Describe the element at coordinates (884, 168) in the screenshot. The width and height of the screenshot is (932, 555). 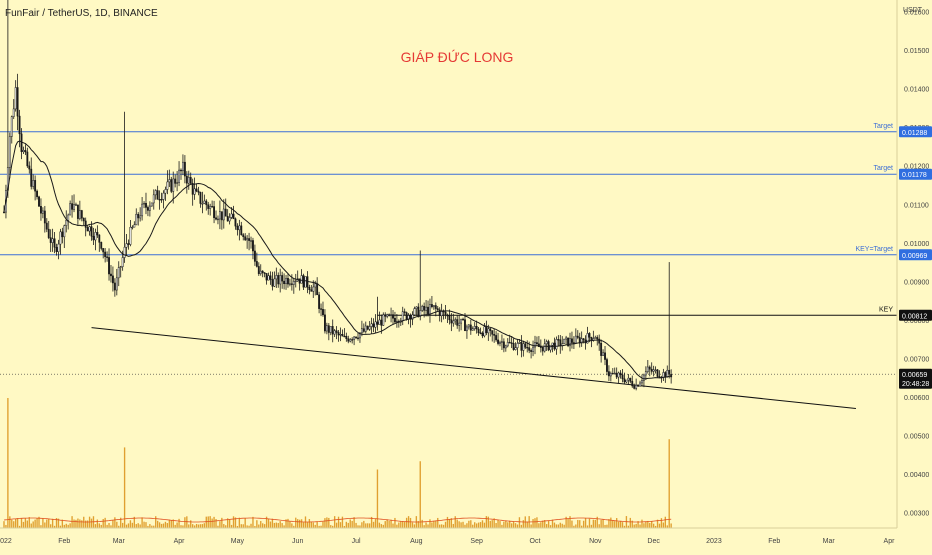
I see `level-label: Target` at that location.